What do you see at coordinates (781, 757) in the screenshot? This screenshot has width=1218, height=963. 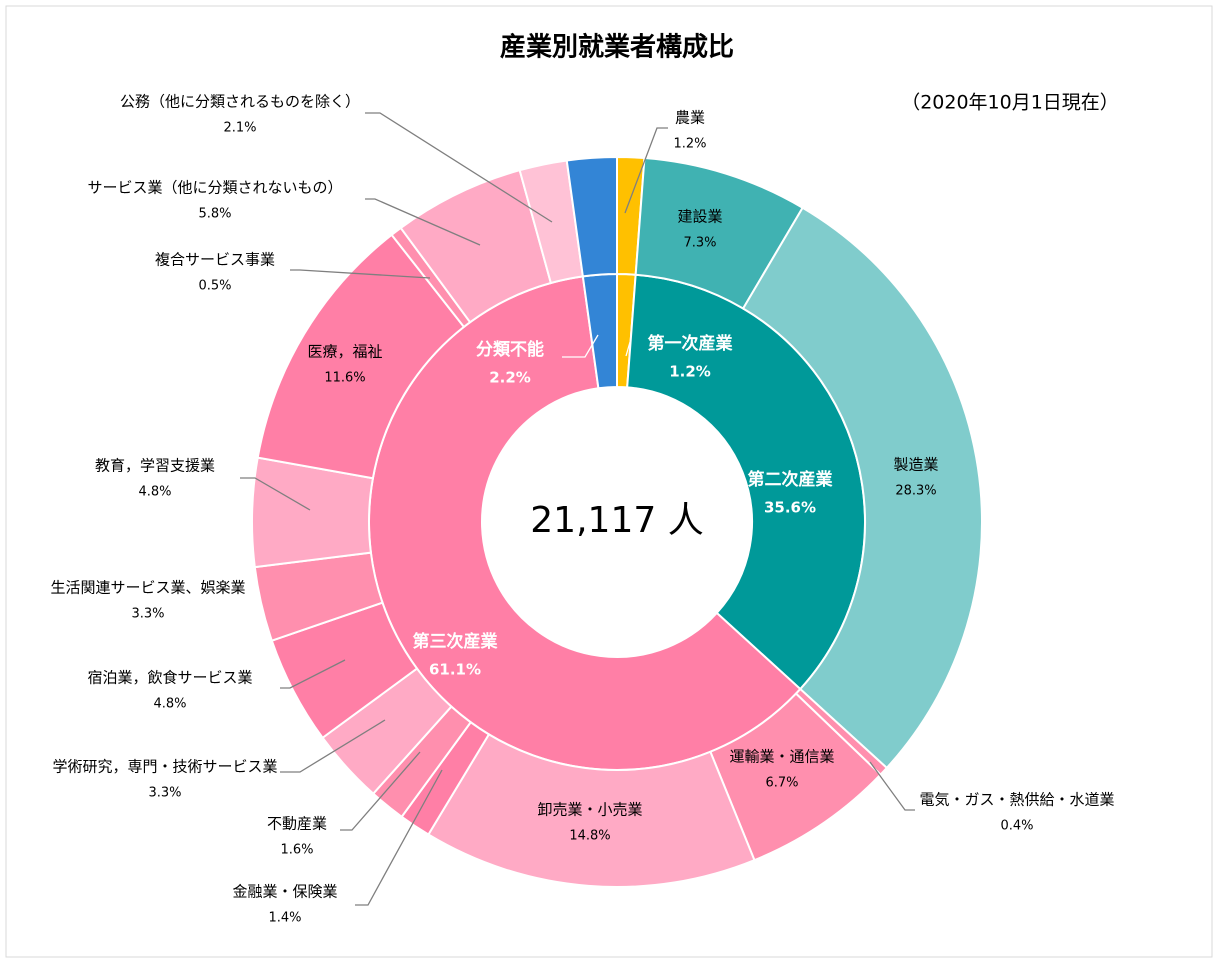 I see `outer-label: 運輸業・通信業` at bounding box center [781, 757].